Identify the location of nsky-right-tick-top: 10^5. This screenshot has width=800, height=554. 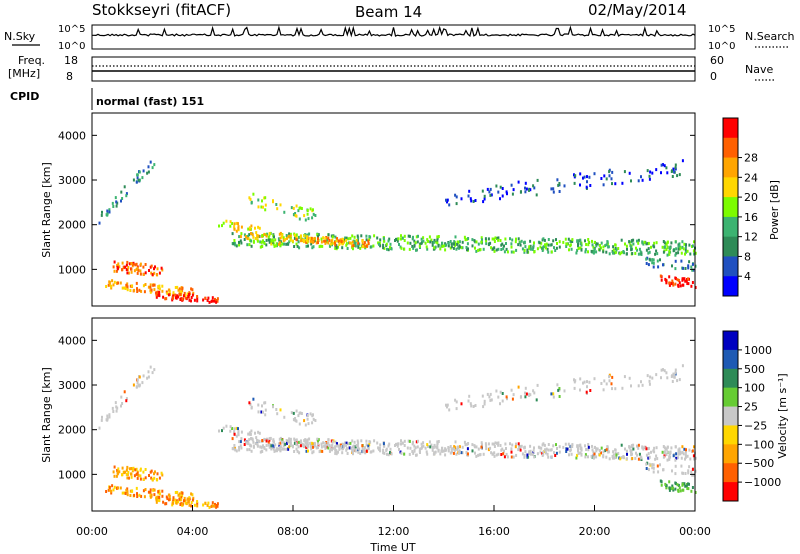
(721, 29).